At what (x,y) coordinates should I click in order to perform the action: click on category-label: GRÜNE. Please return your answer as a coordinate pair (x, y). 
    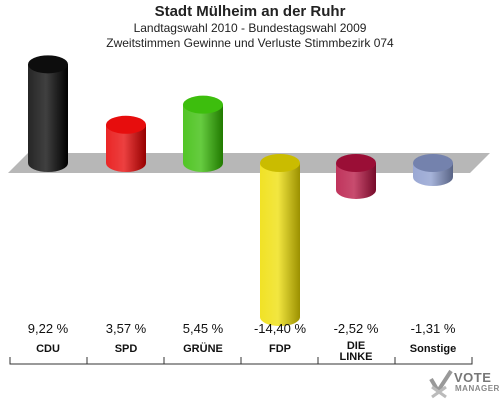
    Looking at the image, I should click on (203, 348).